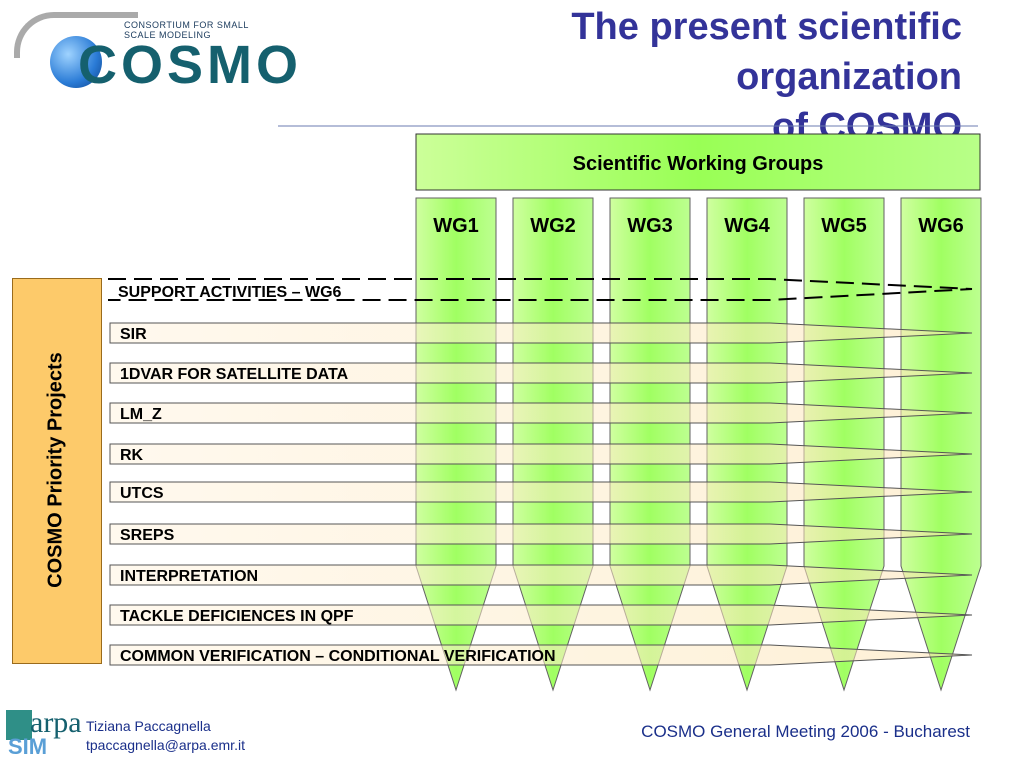 Image resolution: width=1024 pixels, height=768 pixels. I want to click on project-label-6: SREPS, so click(147, 535).